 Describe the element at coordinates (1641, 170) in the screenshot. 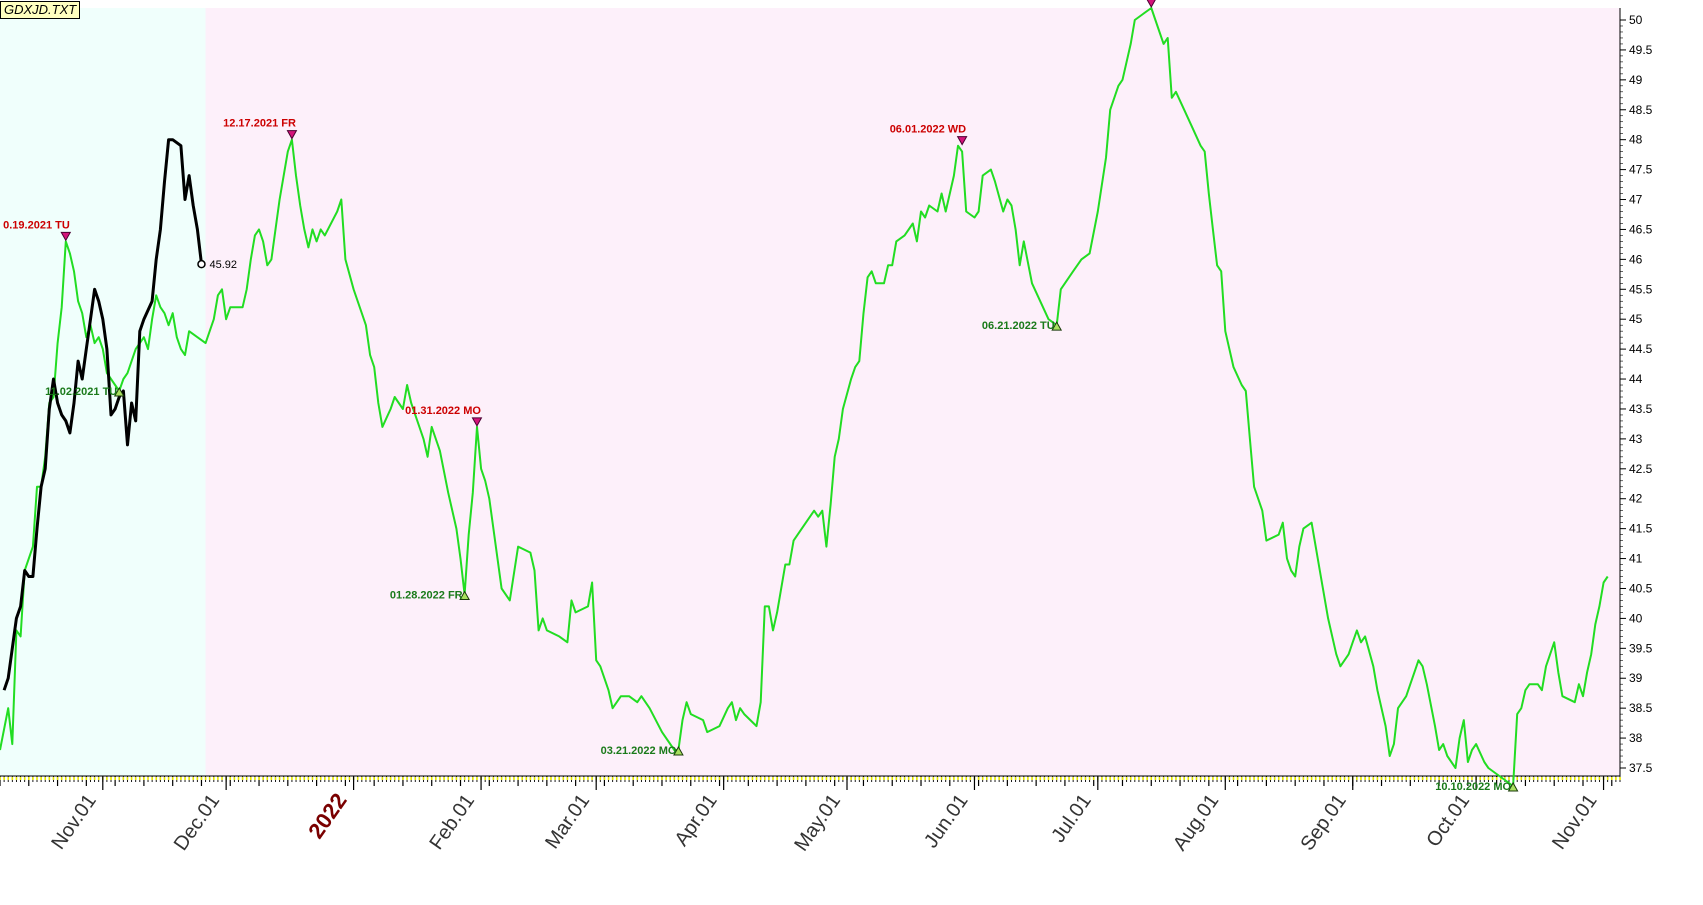

I see `y-tick-label: 47.5` at that location.